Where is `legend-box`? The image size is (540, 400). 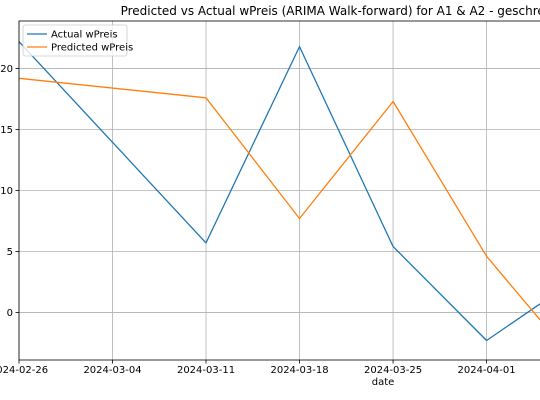 legend-box is located at coordinates (75, 40).